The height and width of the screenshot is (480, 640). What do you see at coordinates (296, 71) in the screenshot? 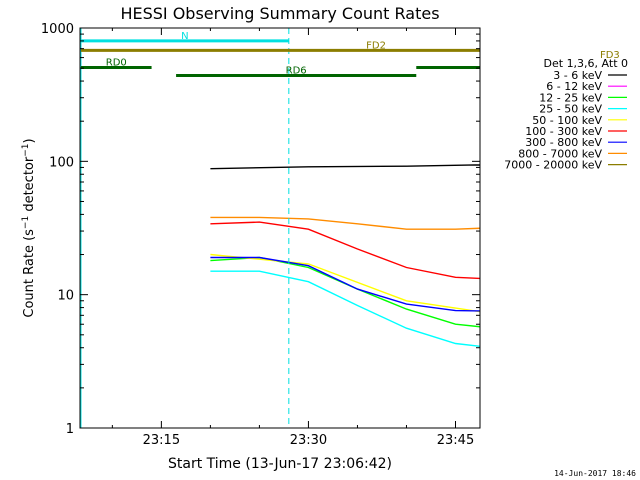
I see `annotation-label-4: RD6` at bounding box center [296, 71].